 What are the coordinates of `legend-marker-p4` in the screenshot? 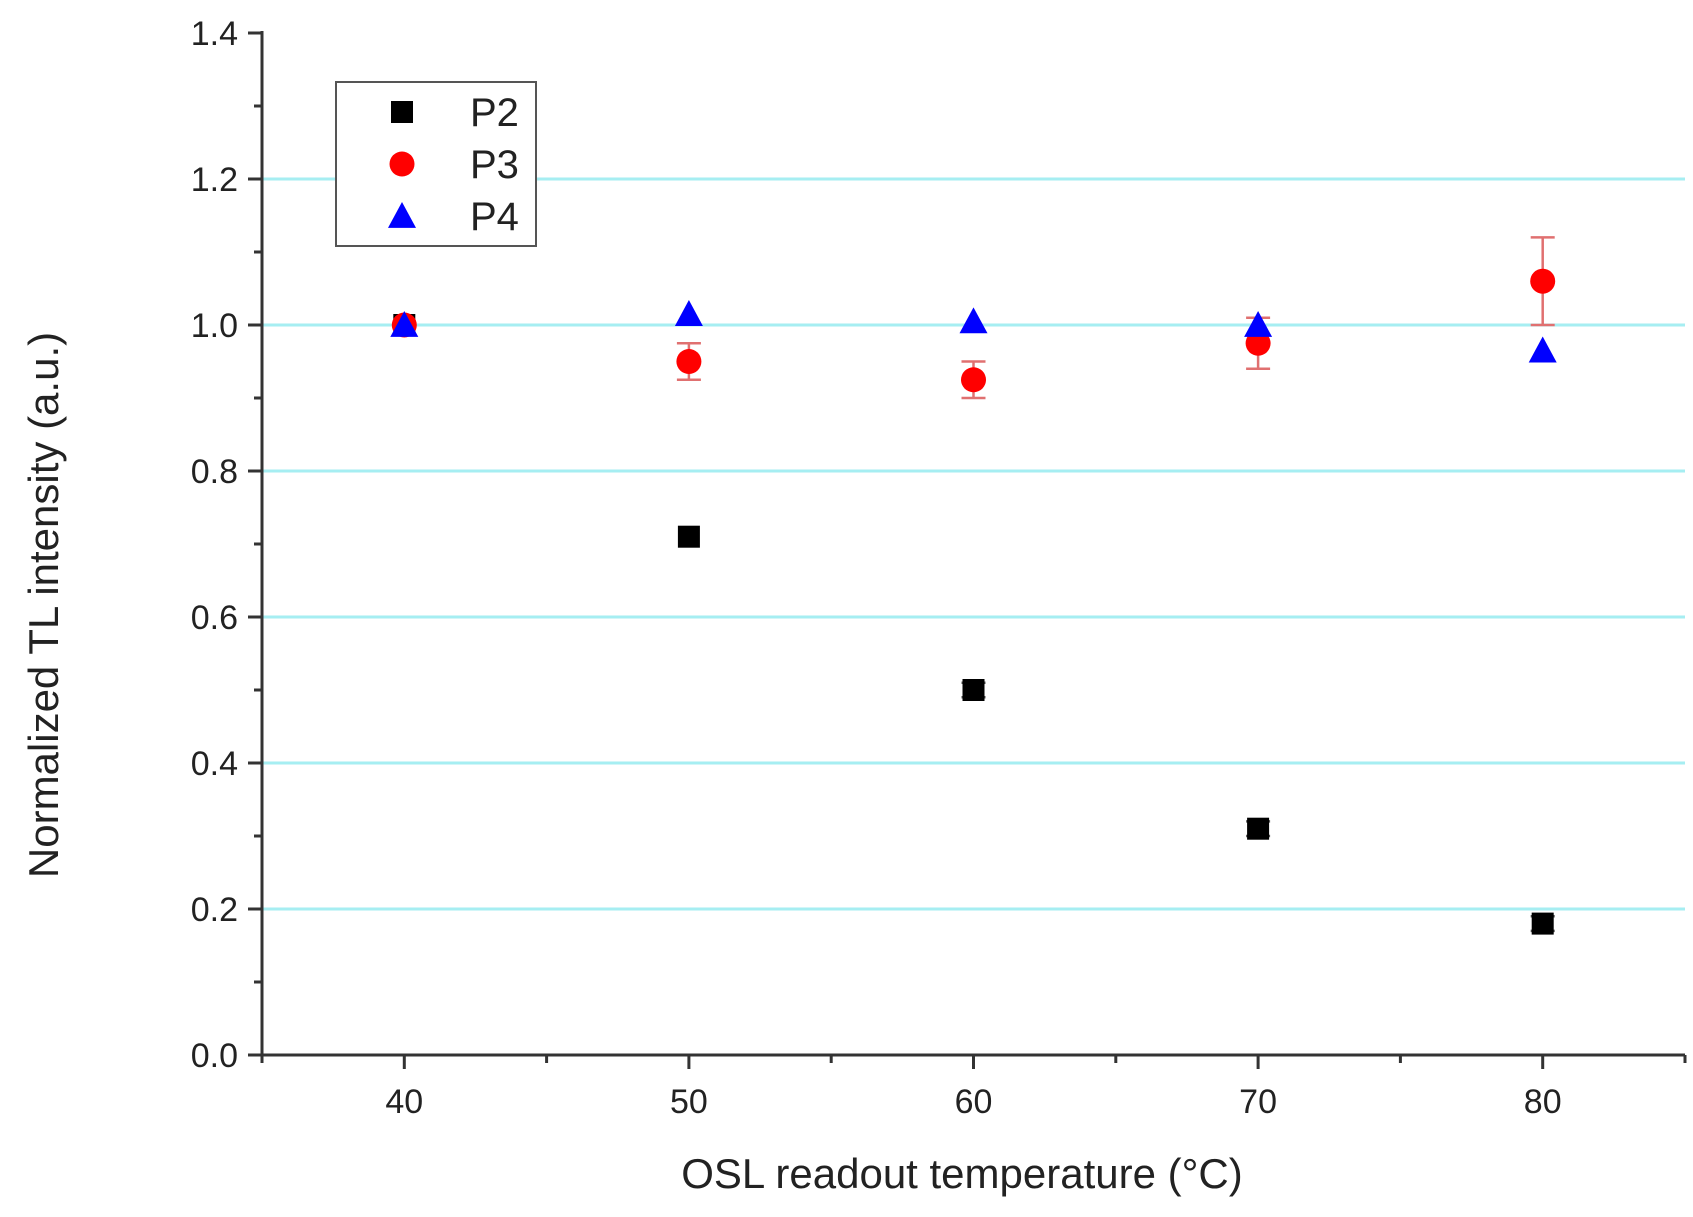 It's located at (402, 215).